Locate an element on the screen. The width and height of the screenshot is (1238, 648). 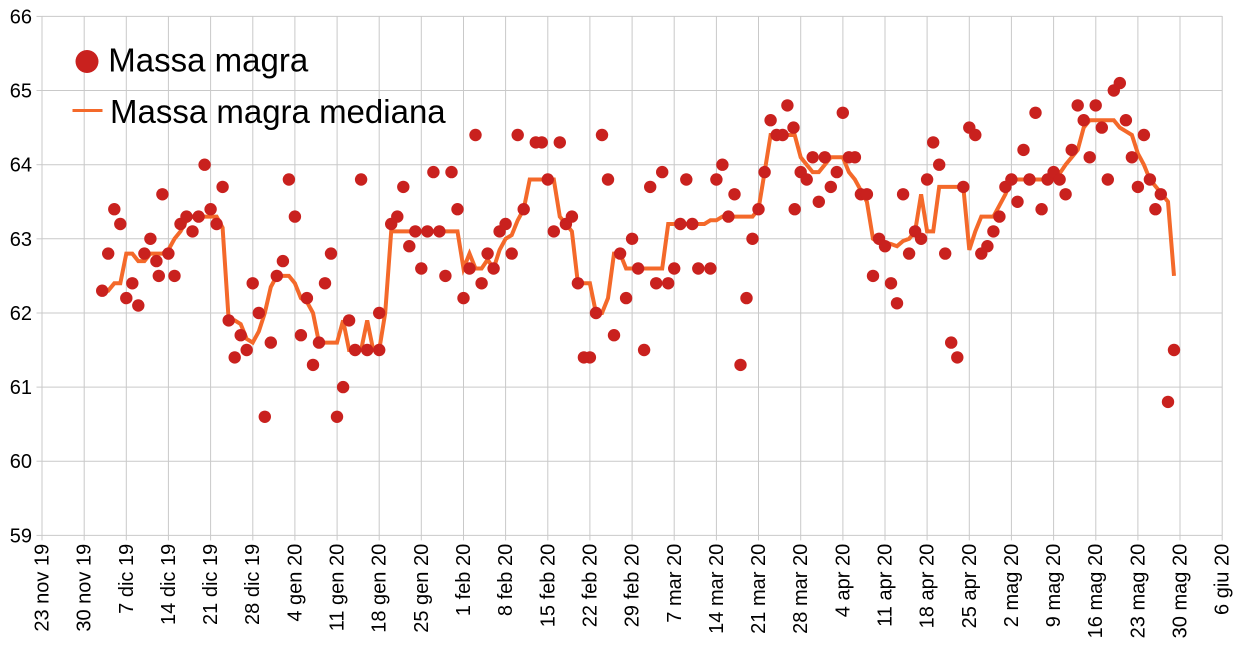
svg-text: 7 mar 20 is located at coordinates (675, 583).